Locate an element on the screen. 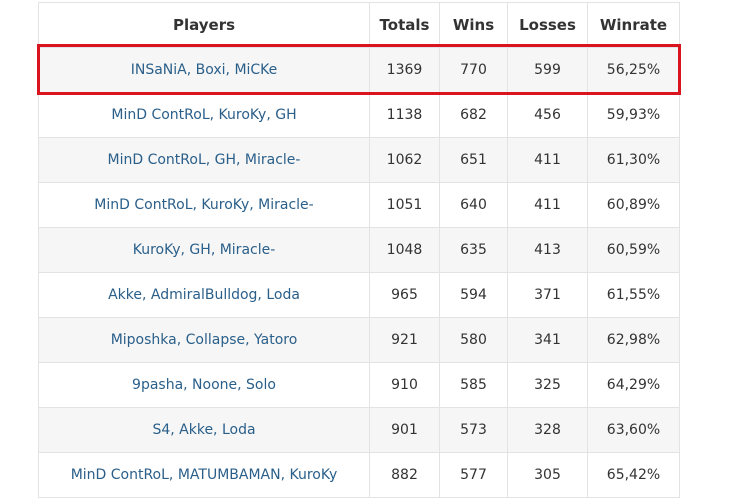  losses-cell: 325 is located at coordinates (547, 385).